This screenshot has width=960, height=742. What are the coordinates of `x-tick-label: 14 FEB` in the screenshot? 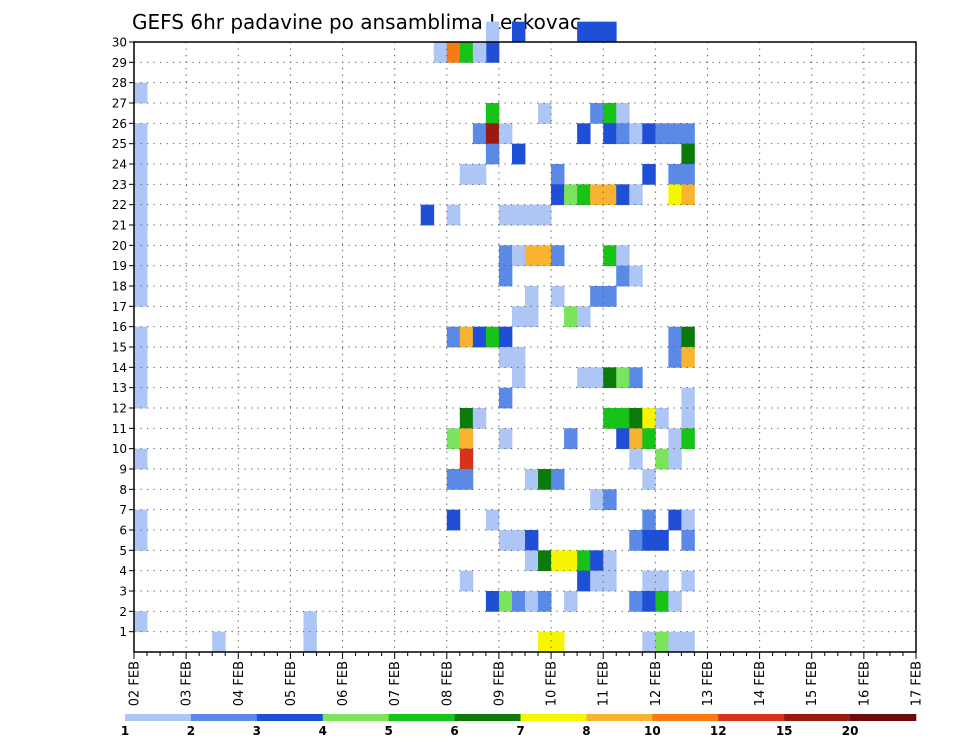 It's located at (760, 683).